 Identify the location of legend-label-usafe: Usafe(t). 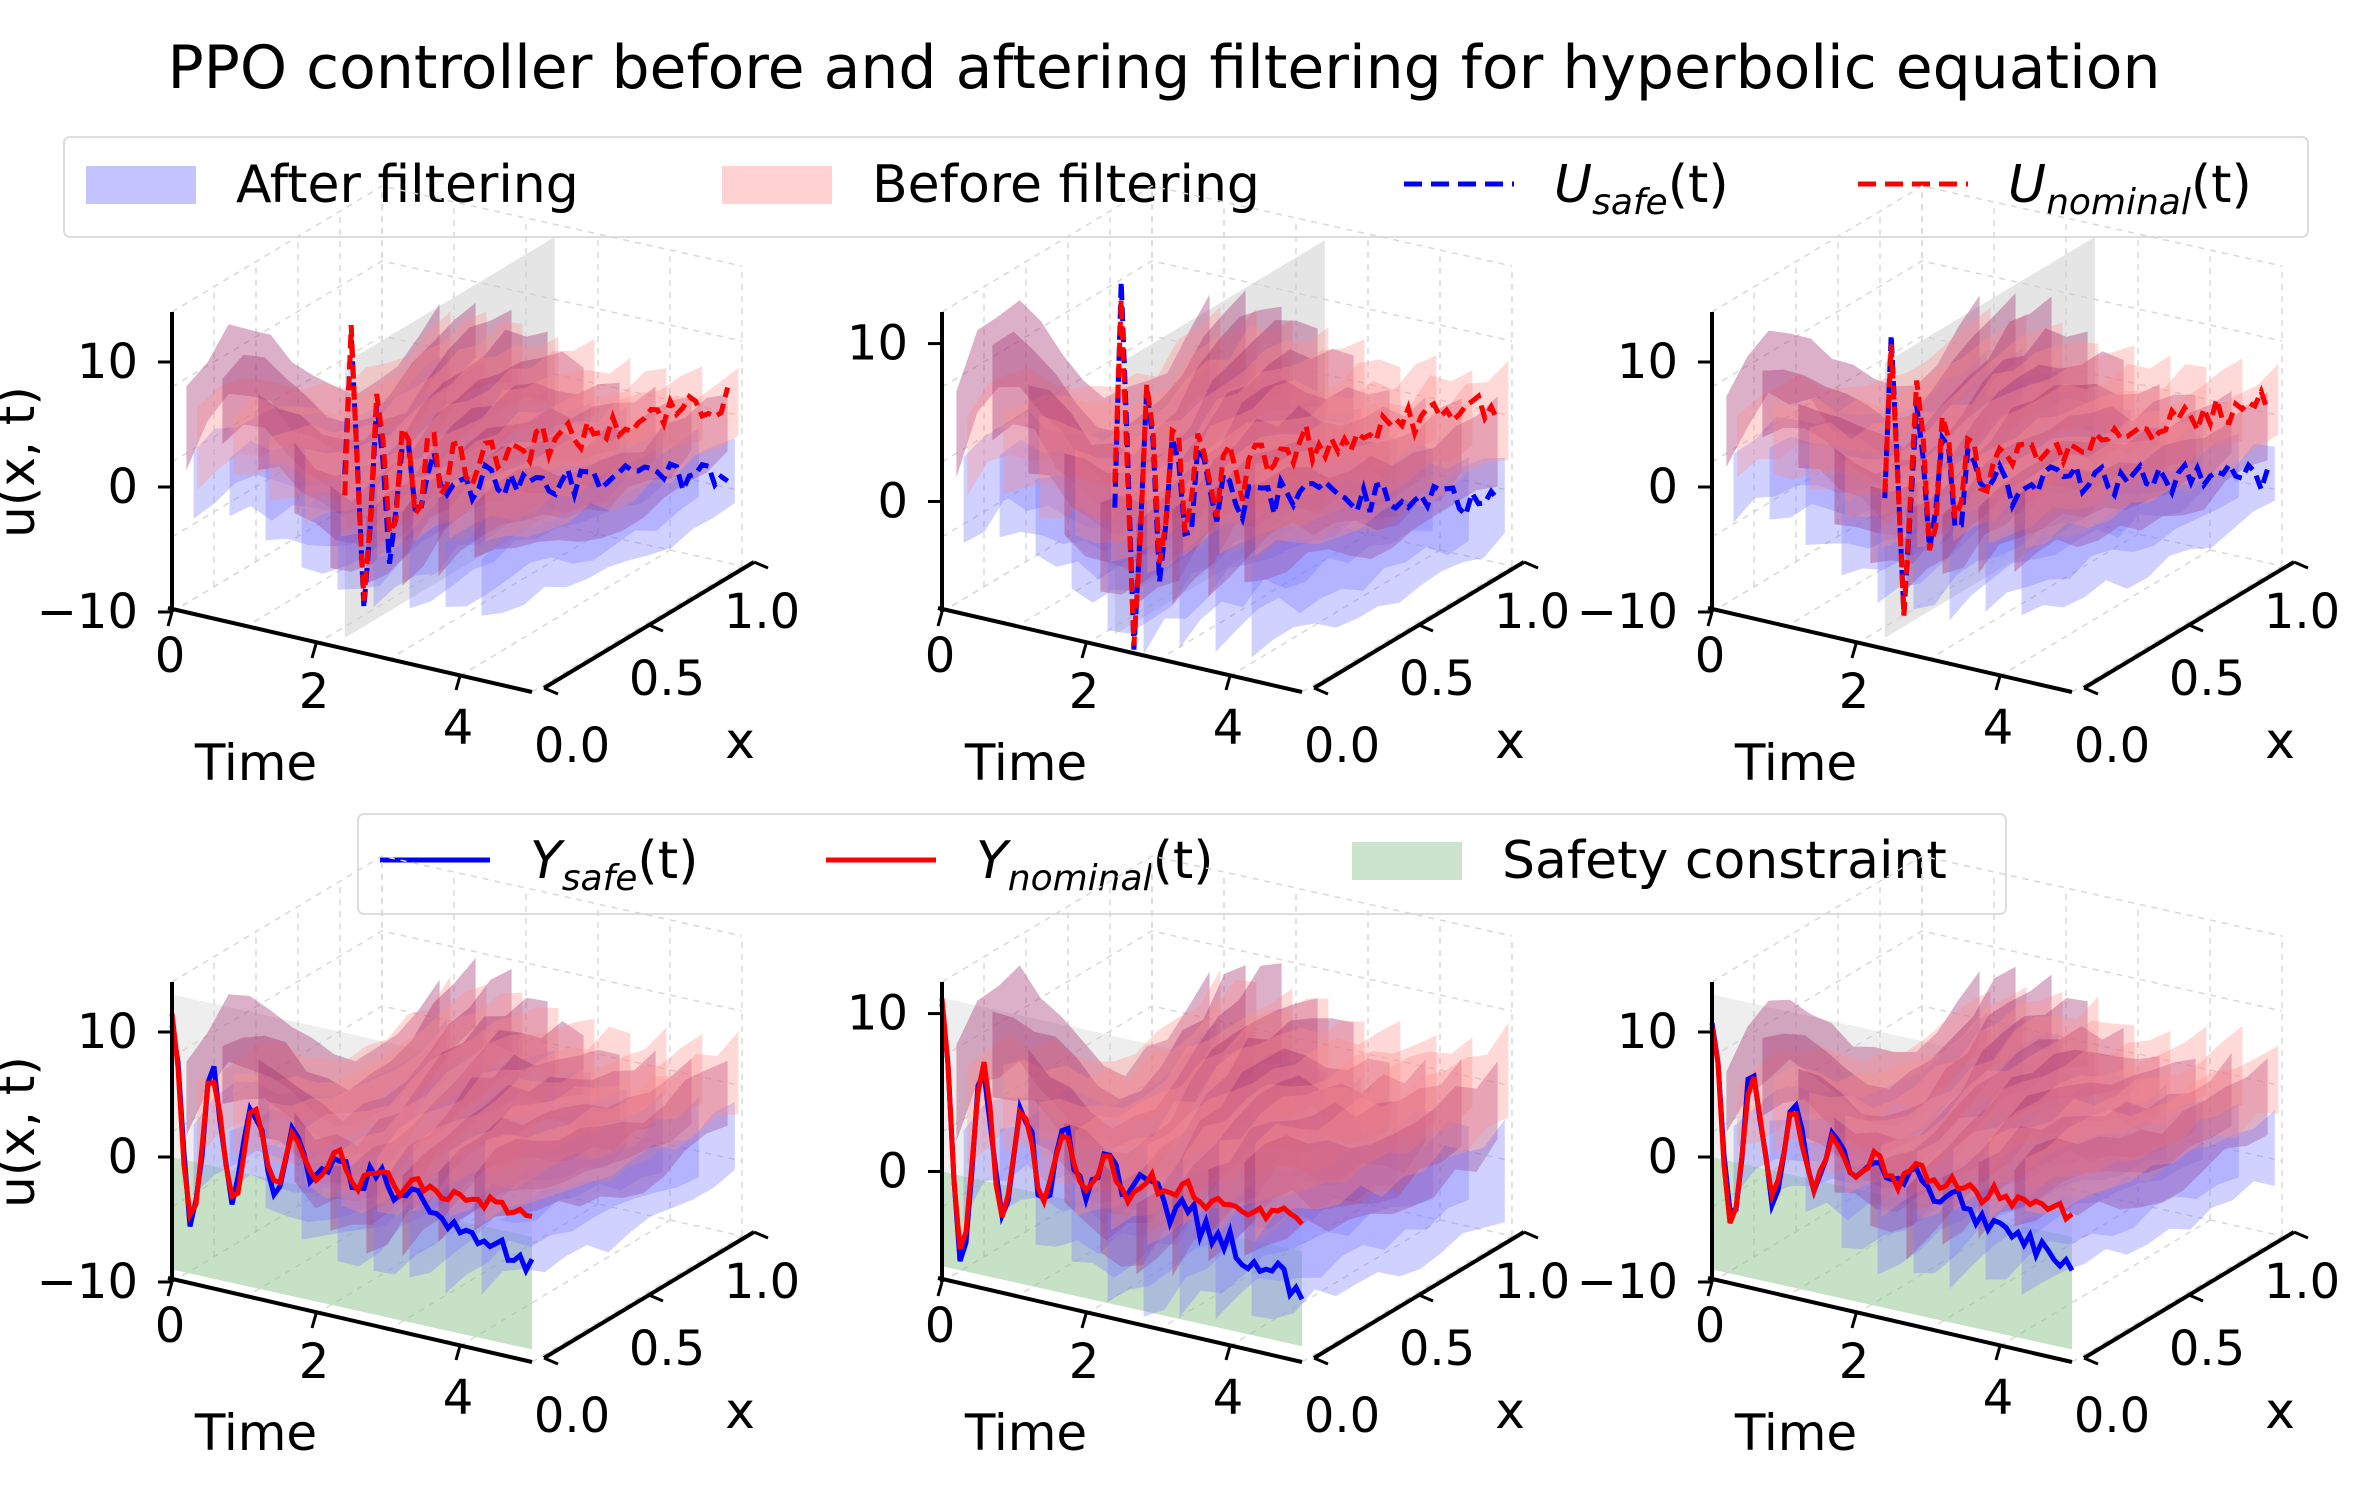
(1641, 189).